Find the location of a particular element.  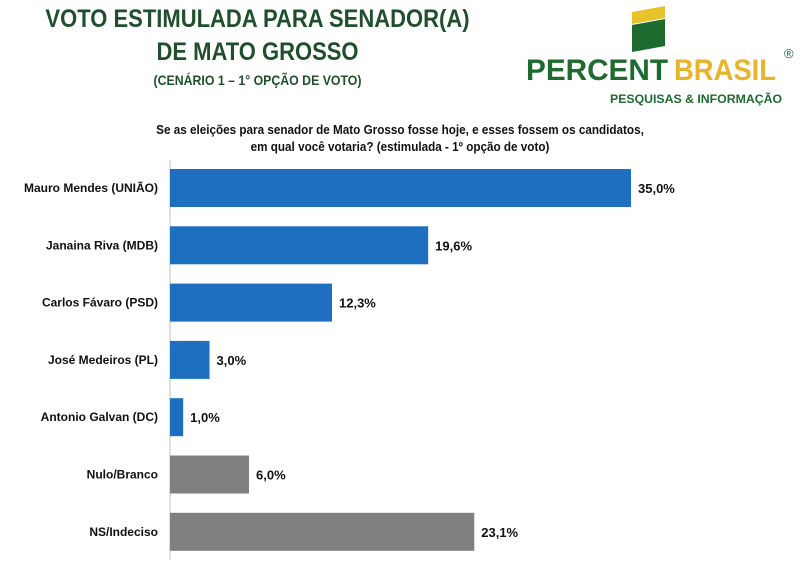

category-label: Antonio Galvan (DC) is located at coordinates (99, 417).